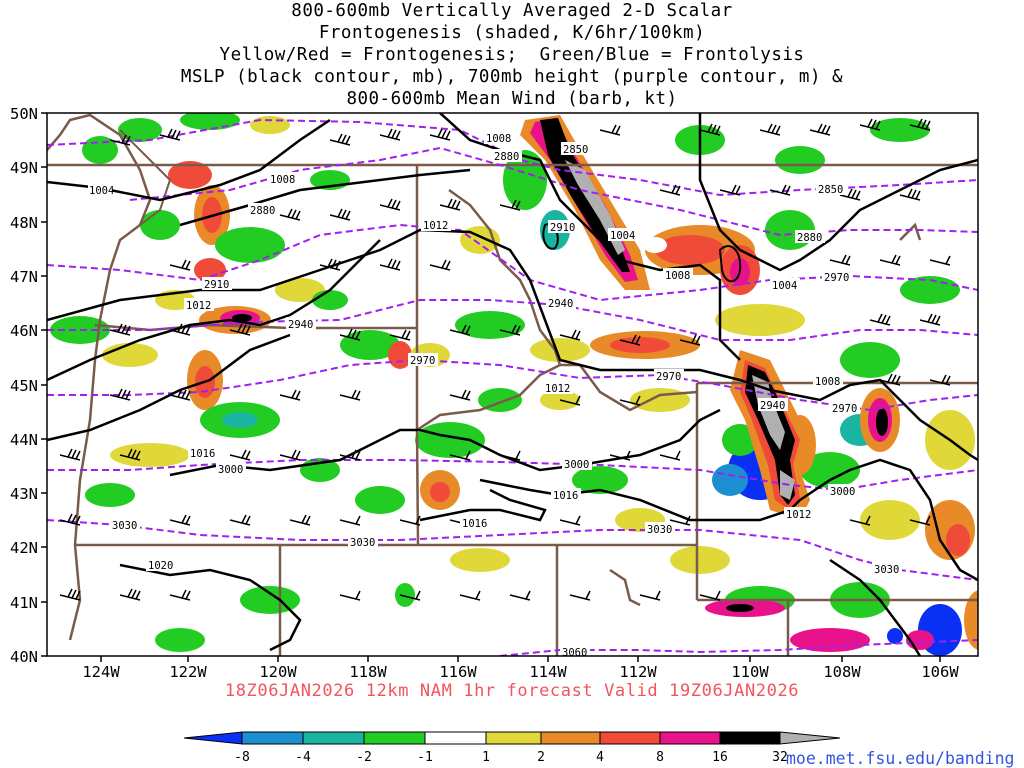 Image resolution: width=1024 pixels, height=768 pixels. I want to click on mslp-contour-label: 1020, so click(161, 565).